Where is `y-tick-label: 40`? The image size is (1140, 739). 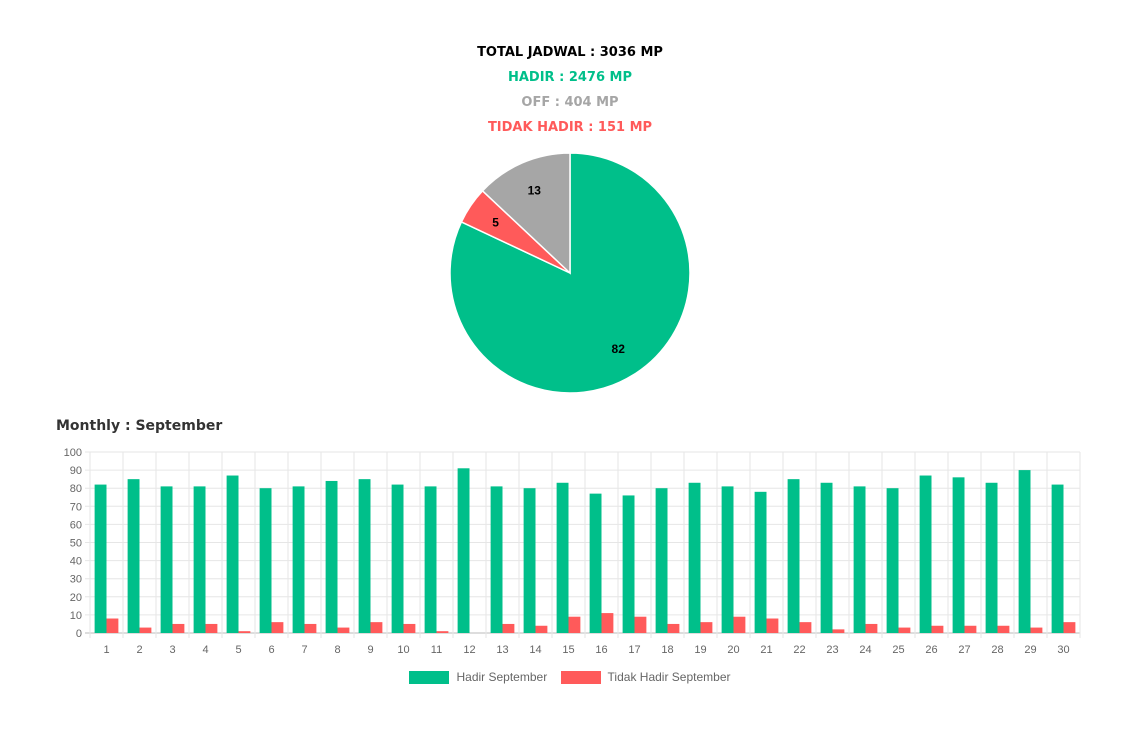
y-tick-label: 40 is located at coordinates (76, 562).